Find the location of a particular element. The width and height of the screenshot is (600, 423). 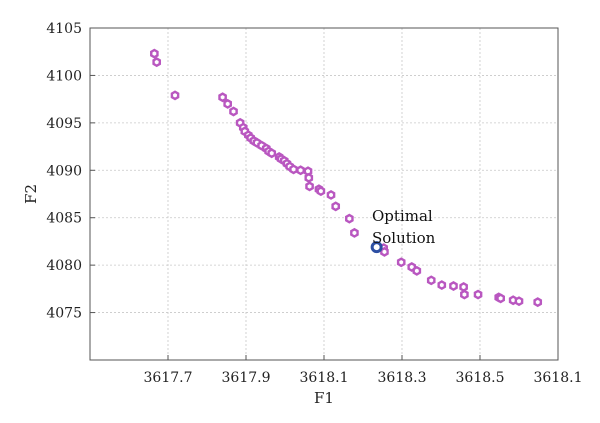

y-tick-label: 4085 is located at coordinates (64, 219).